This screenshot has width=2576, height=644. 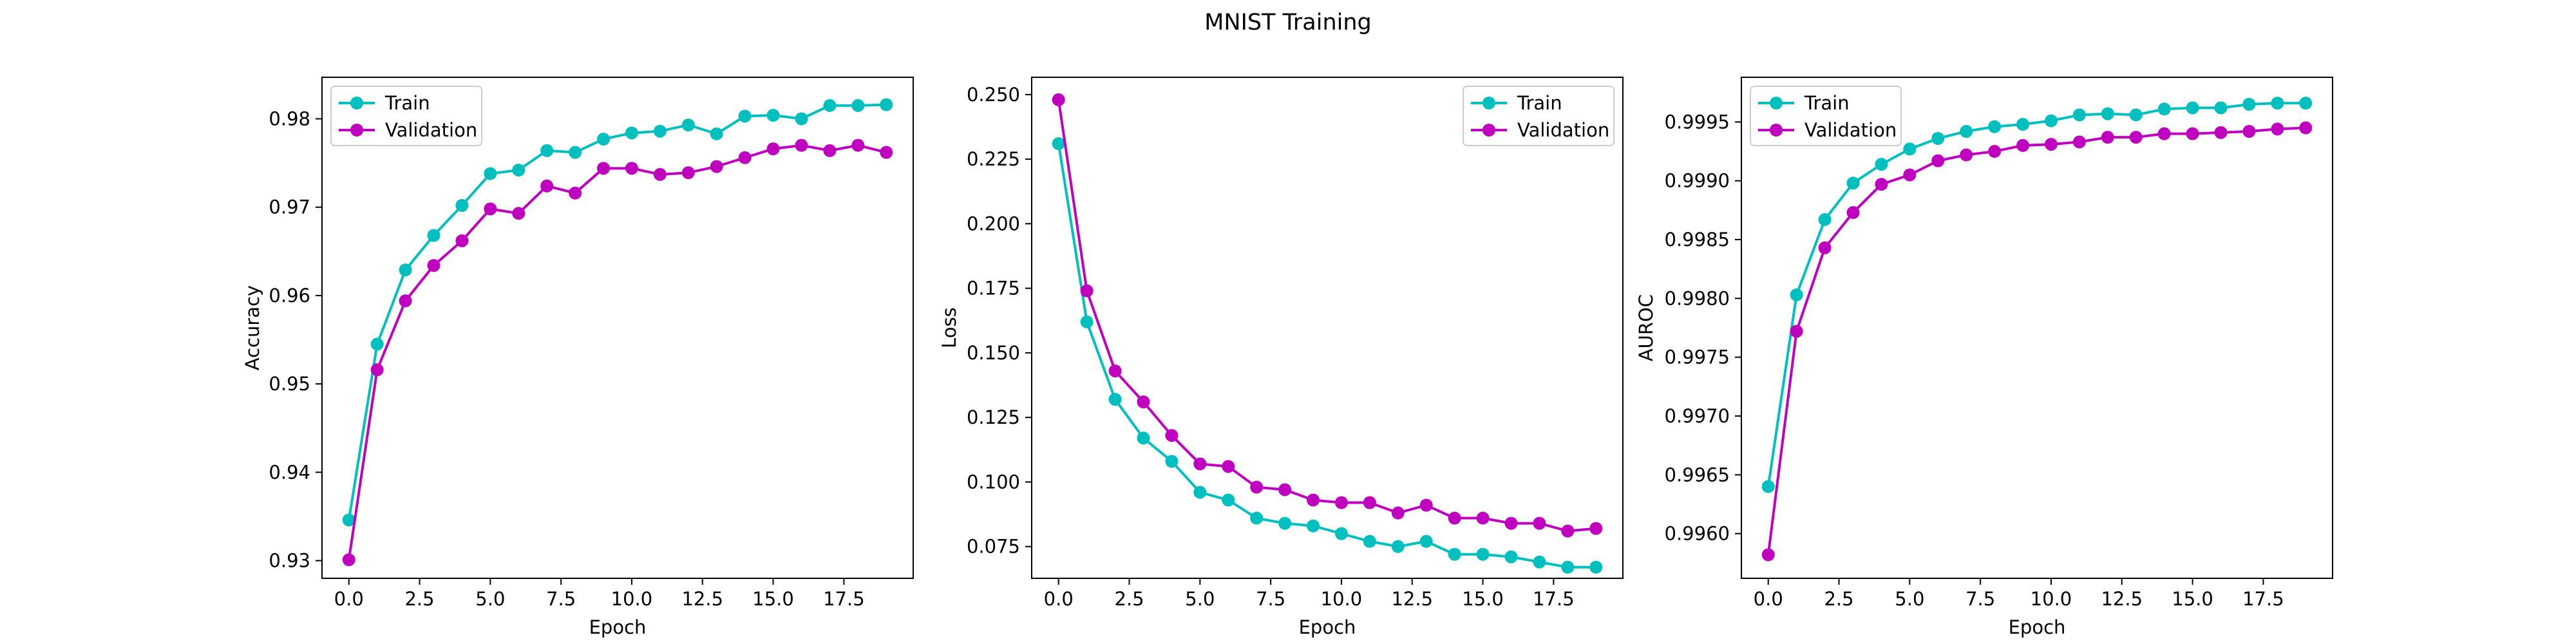 I want to click on y-tick-label: 0.125, so click(x=994, y=417).